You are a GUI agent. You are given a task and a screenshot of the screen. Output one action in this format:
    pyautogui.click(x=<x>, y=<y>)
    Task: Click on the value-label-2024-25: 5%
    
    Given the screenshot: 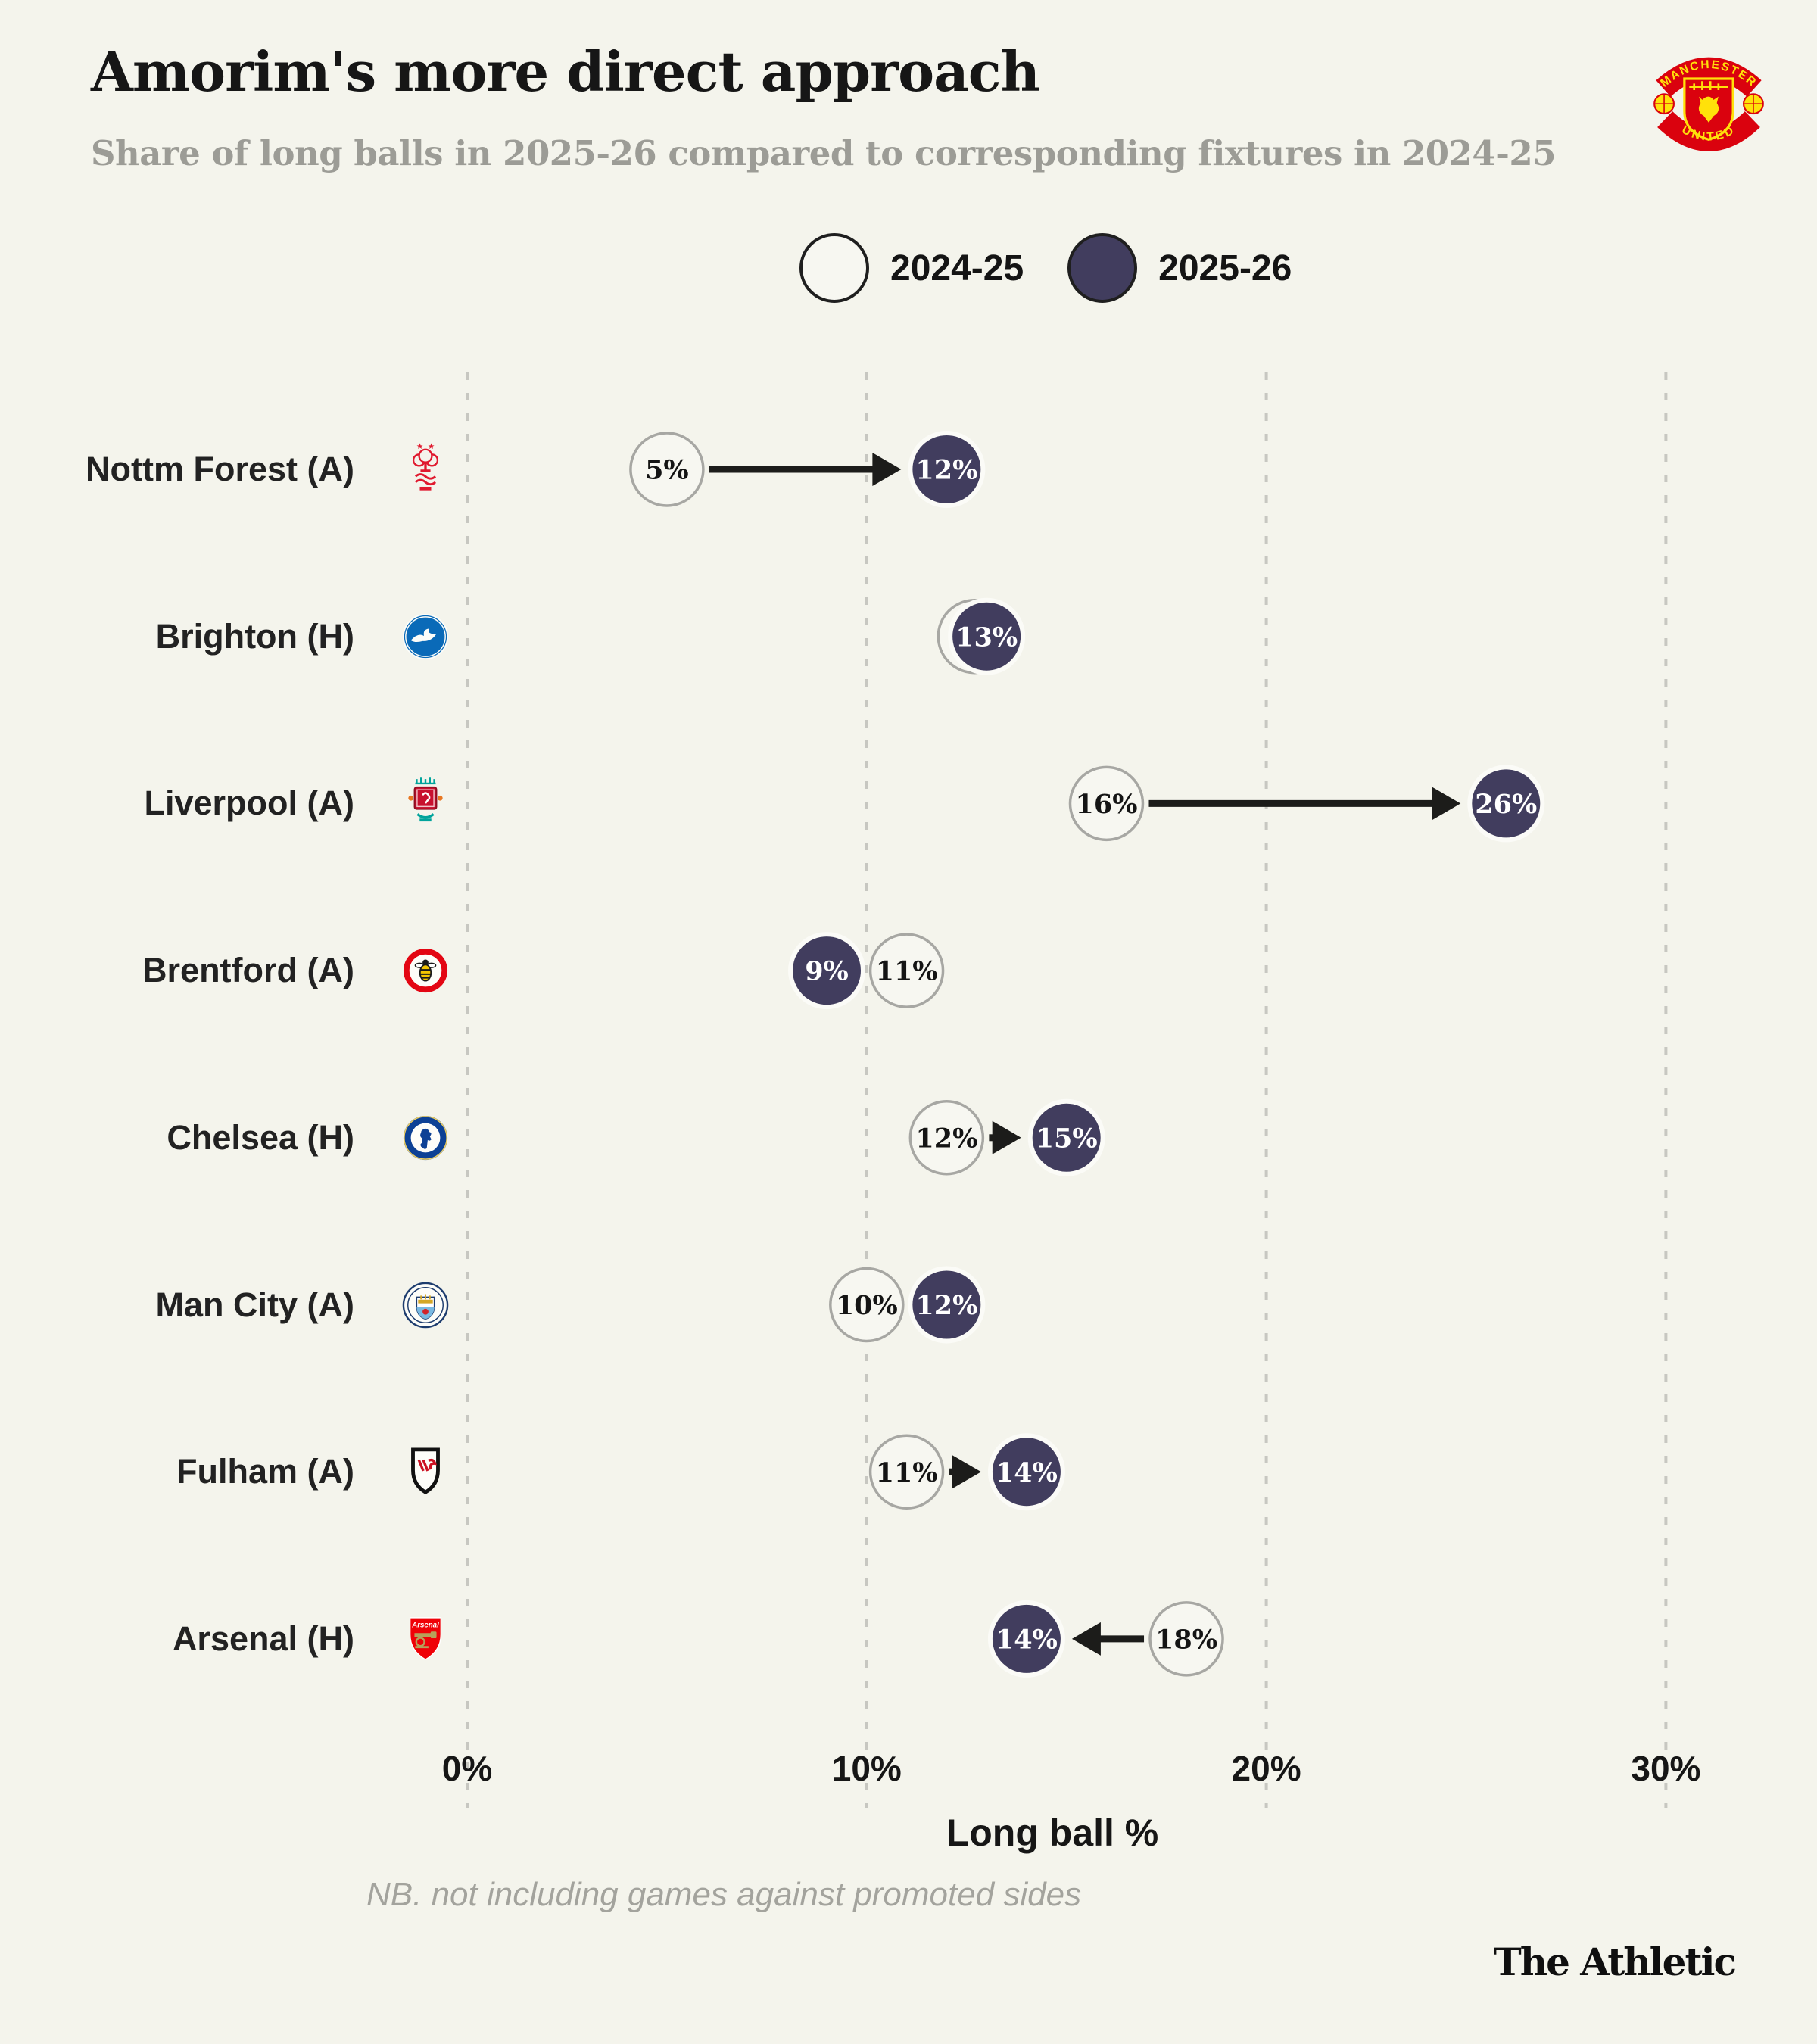 What is the action you would take?
    pyautogui.click(x=667, y=470)
    